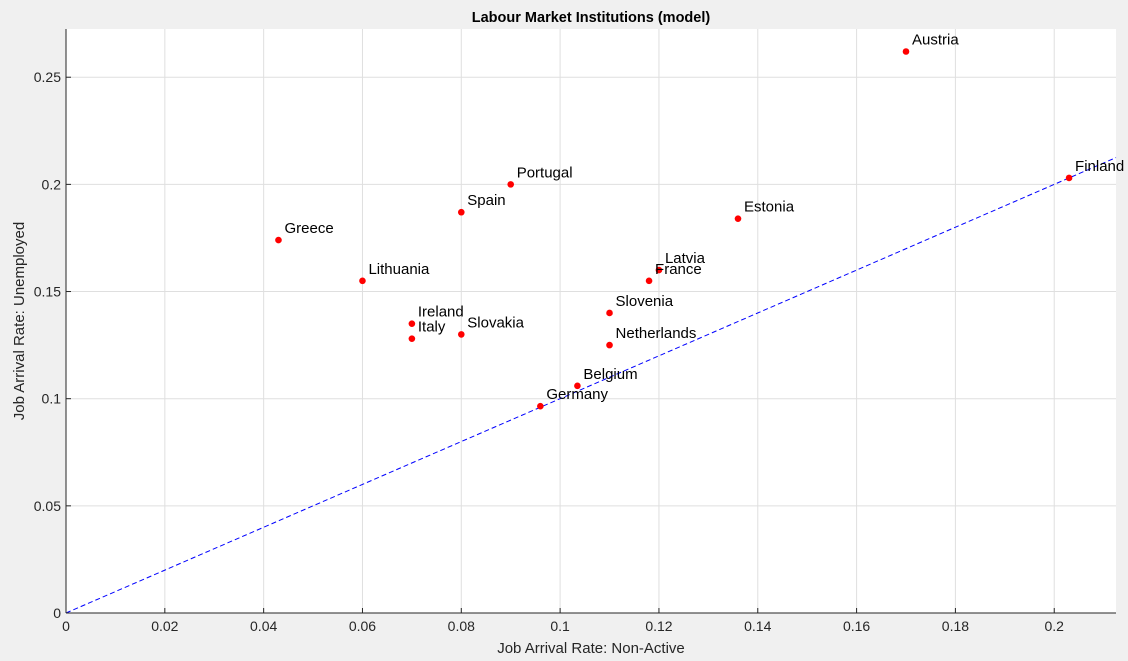 This screenshot has height=661, width=1128. I want to click on point-label: Finland, so click(1099, 166).